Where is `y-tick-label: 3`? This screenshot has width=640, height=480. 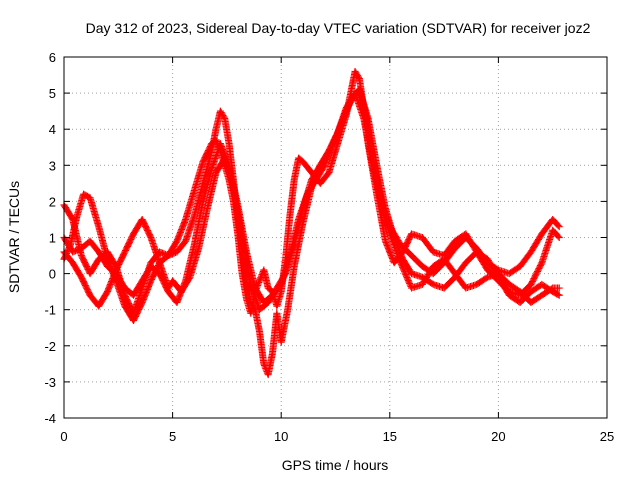
y-tick-label: 3 is located at coordinates (52, 165).